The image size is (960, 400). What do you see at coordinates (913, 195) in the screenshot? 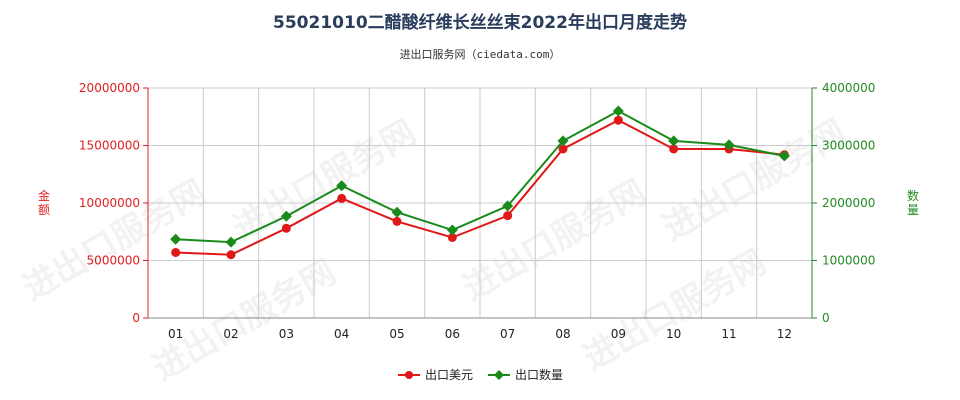
I see `right-axis-title-char: 数` at bounding box center [913, 195].